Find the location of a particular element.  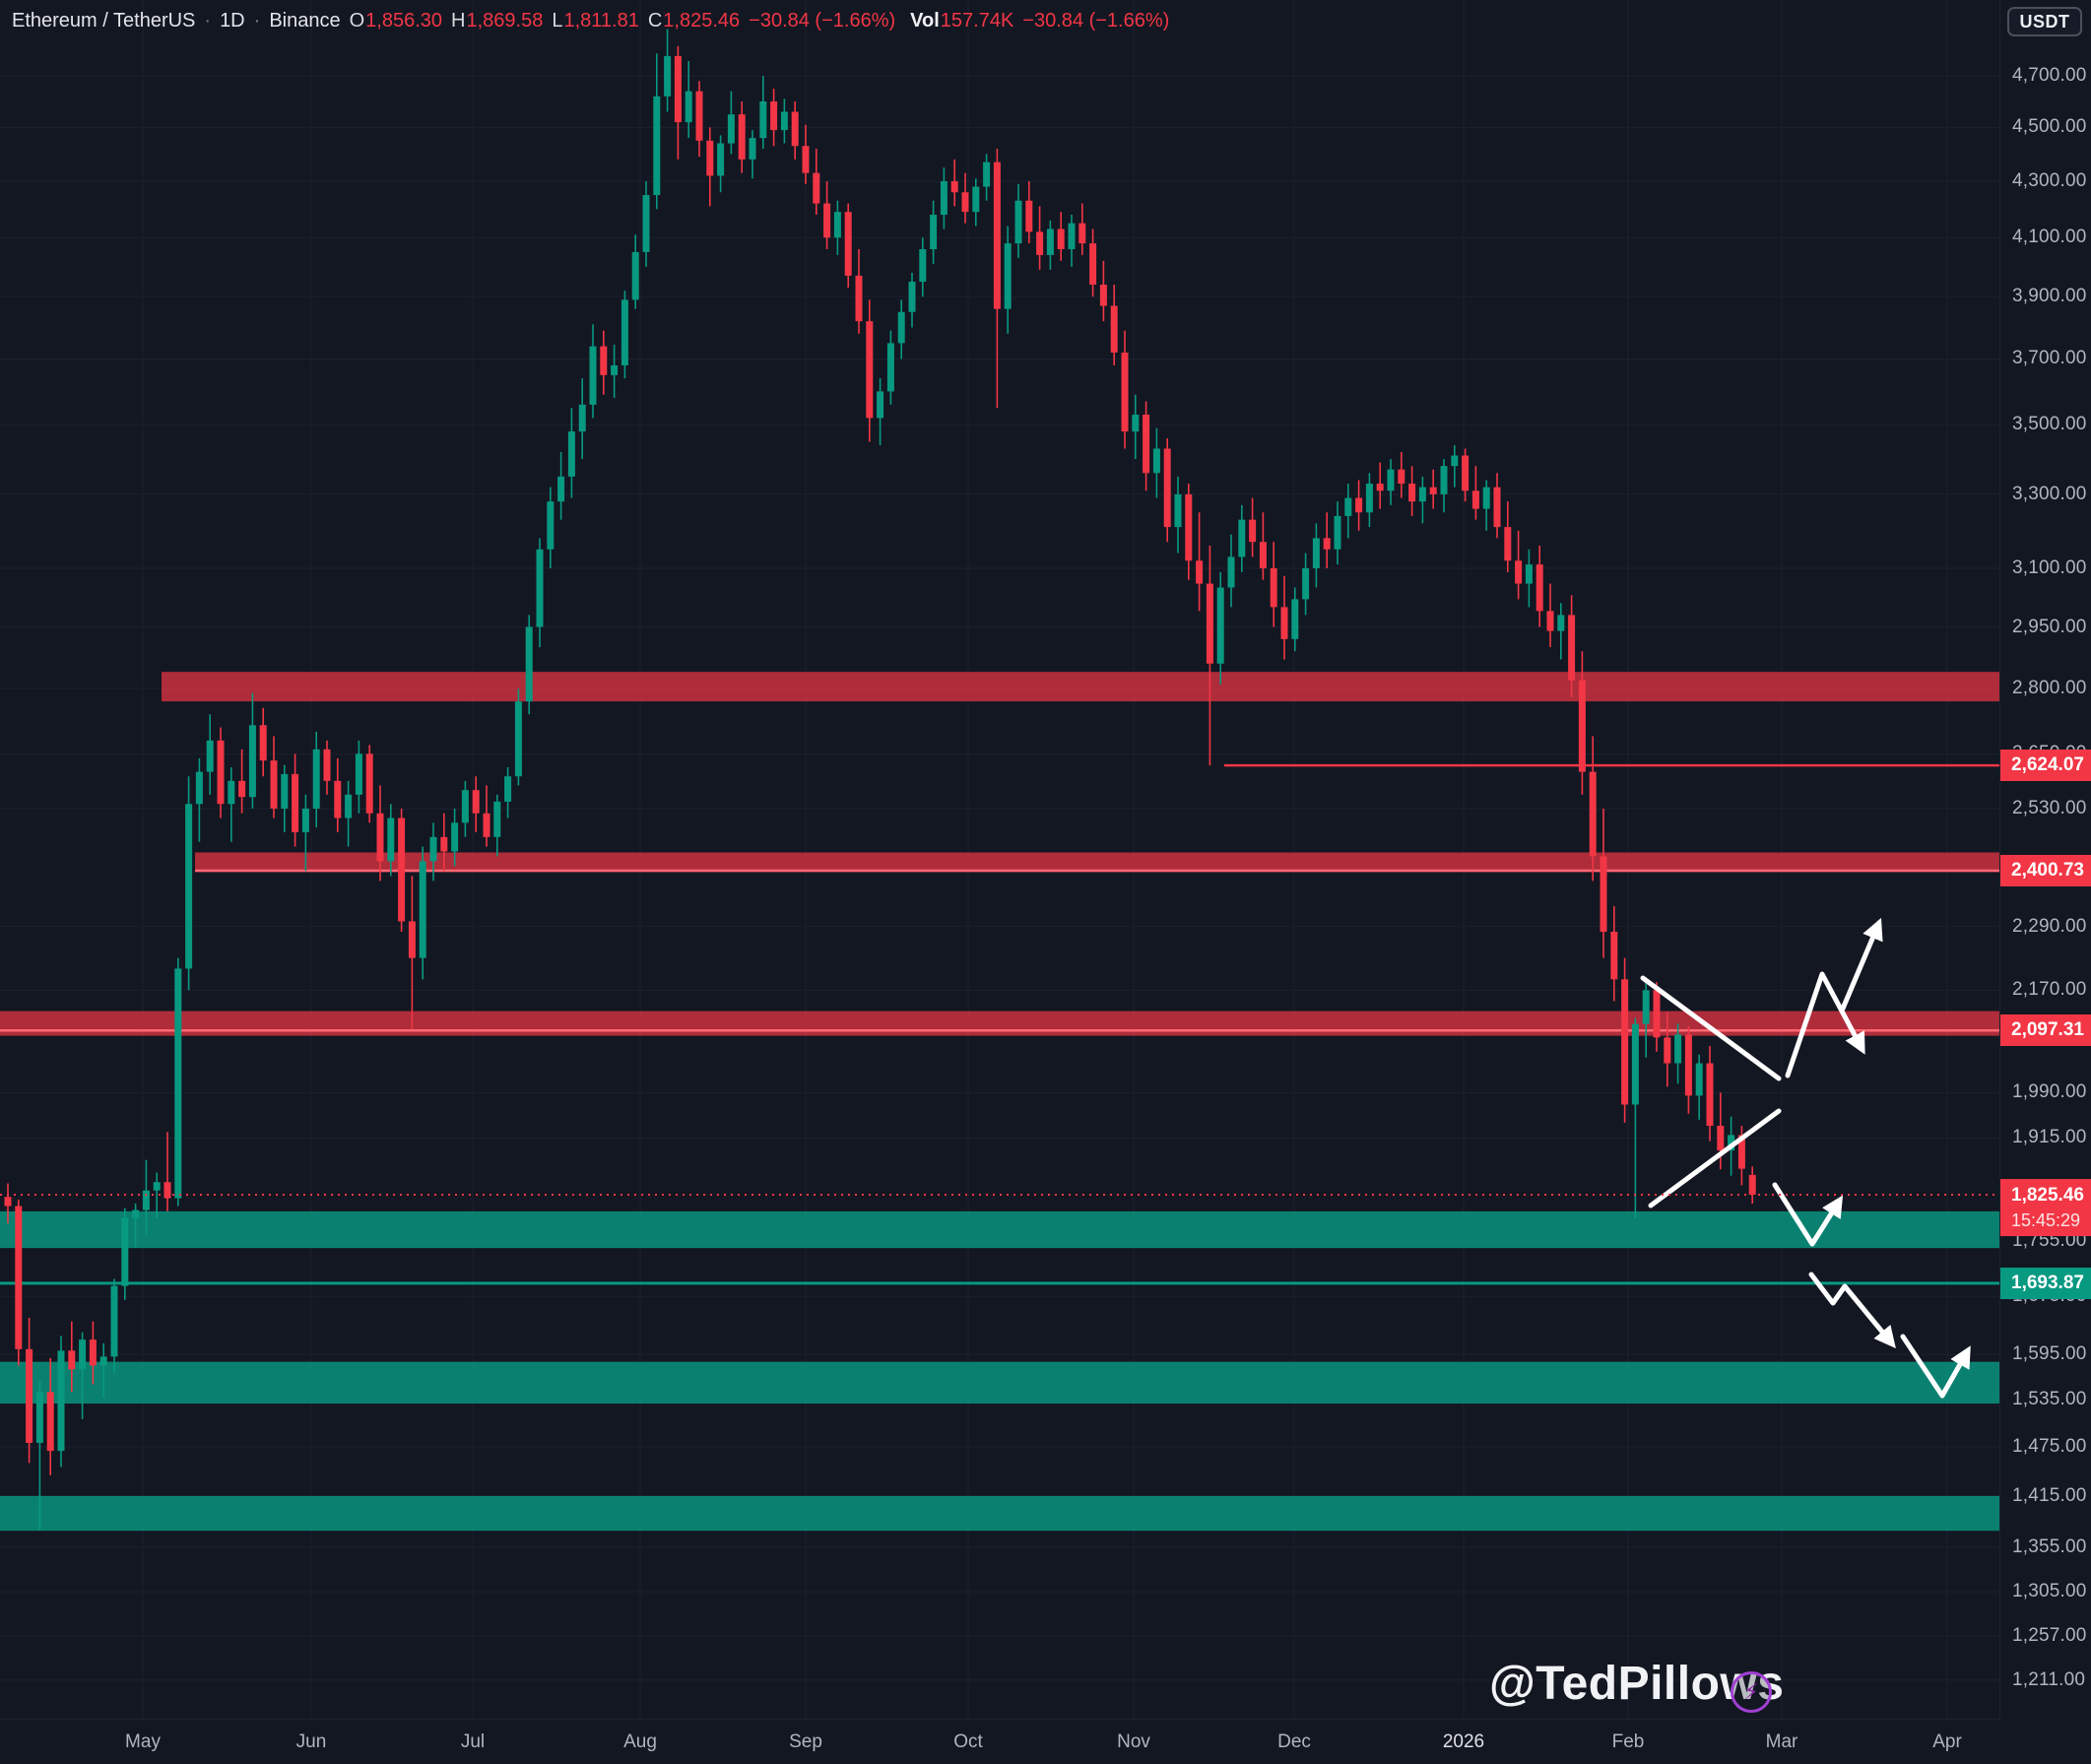

bullish-zigzag-retest is located at coordinates (1825, 1025).